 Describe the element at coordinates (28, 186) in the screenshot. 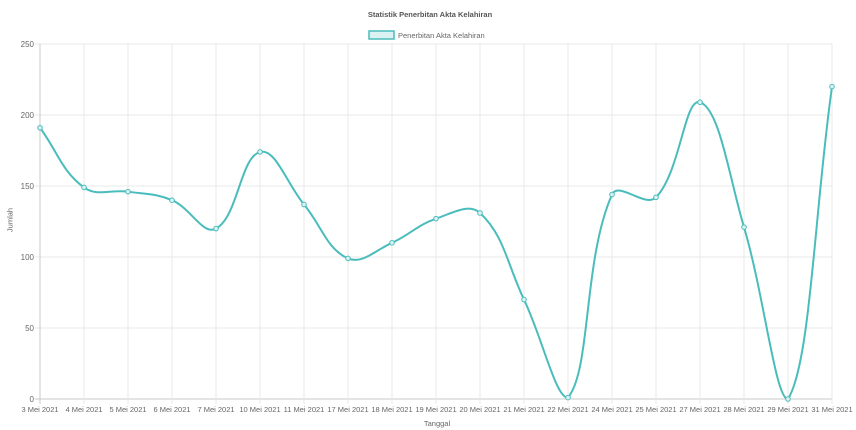

I see `y-tick-label: 150` at that location.